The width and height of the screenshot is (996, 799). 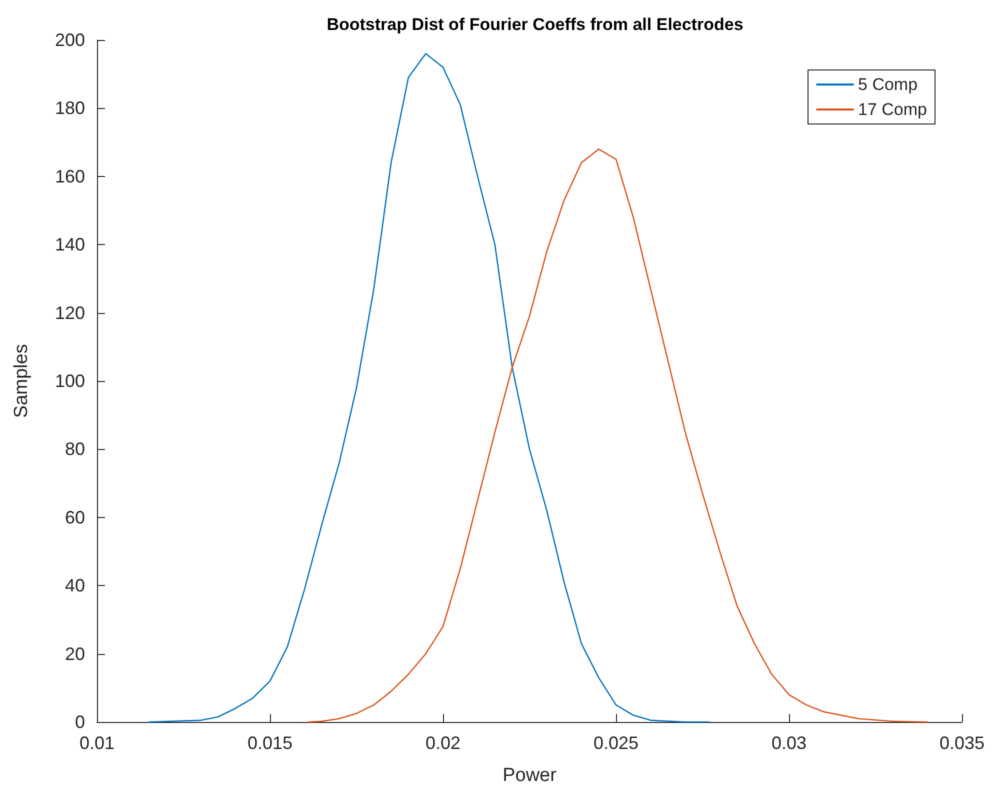 What do you see at coordinates (270, 743) in the screenshot?
I see `x-tick-label: 0.015` at bounding box center [270, 743].